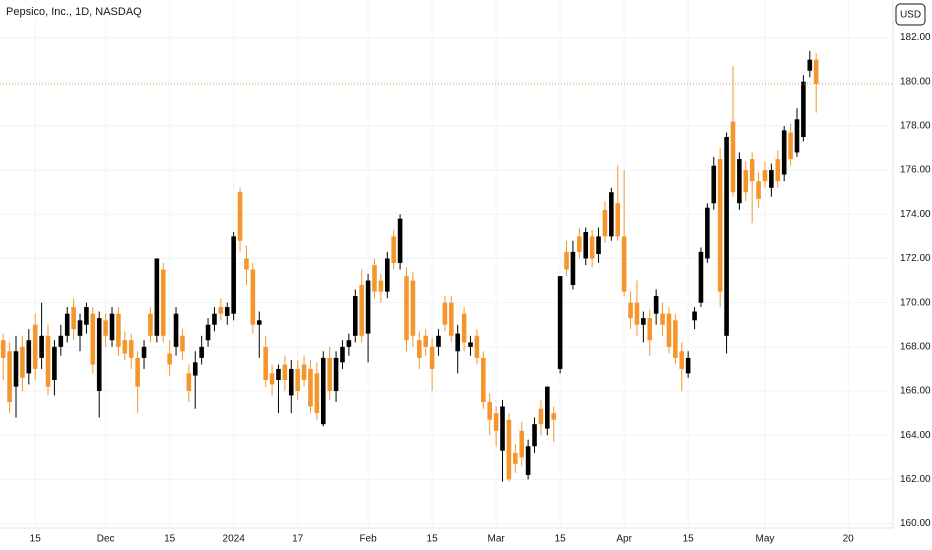  What do you see at coordinates (765, 539) in the screenshot?
I see `x-tick-label: May` at bounding box center [765, 539].